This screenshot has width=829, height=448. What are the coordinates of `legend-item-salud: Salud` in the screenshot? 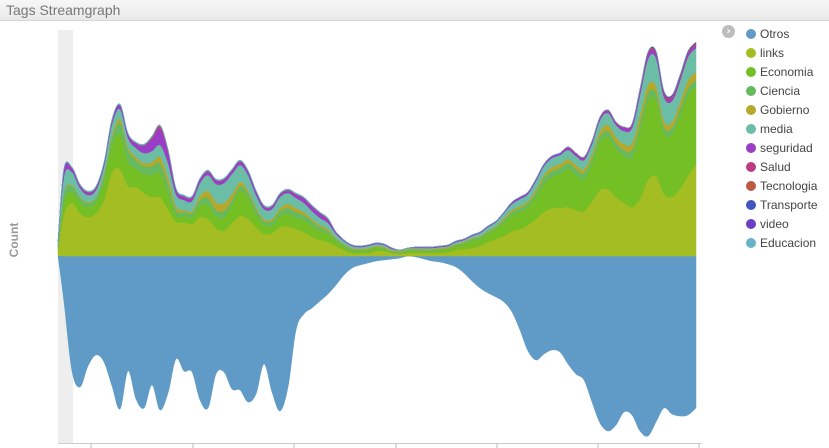 It's located at (782, 166).